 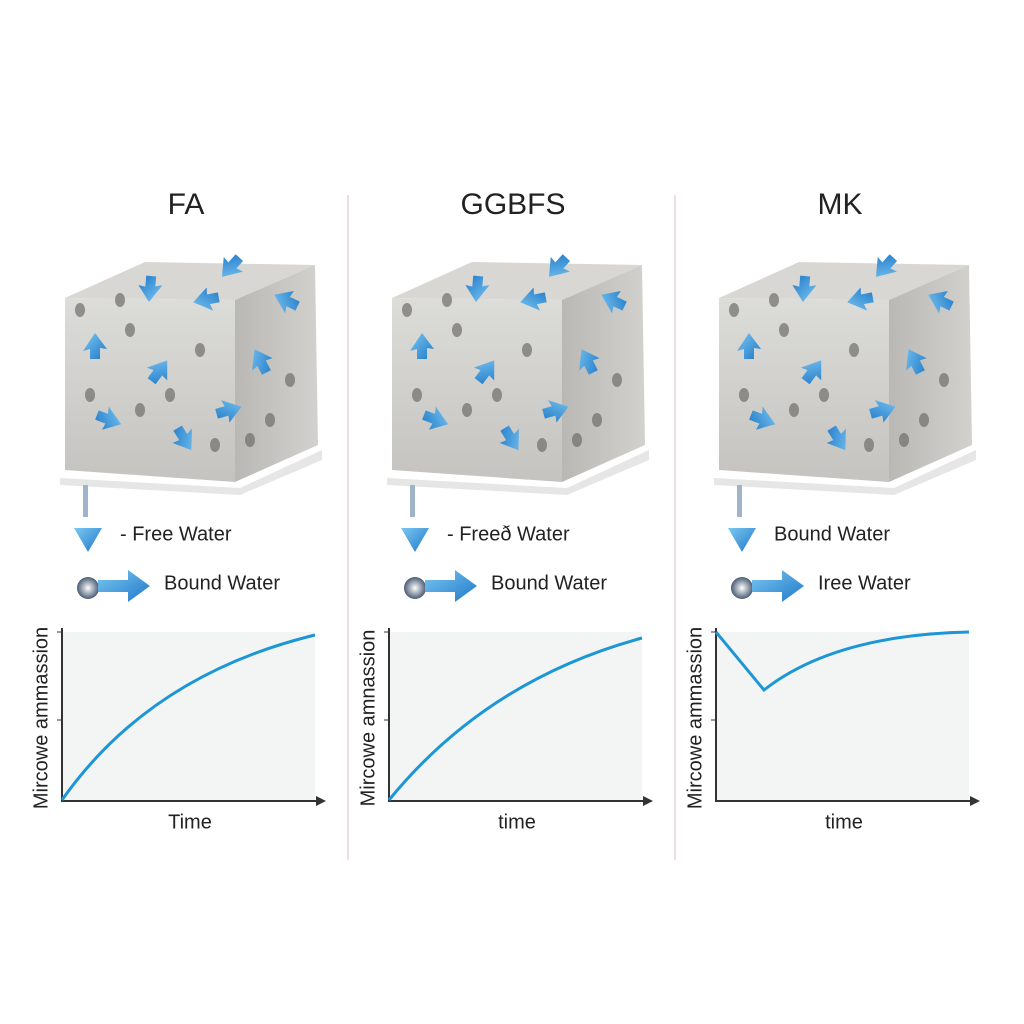 What do you see at coordinates (186, 204) in the screenshot?
I see `panel-title: FA` at bounding box center [186, 204].